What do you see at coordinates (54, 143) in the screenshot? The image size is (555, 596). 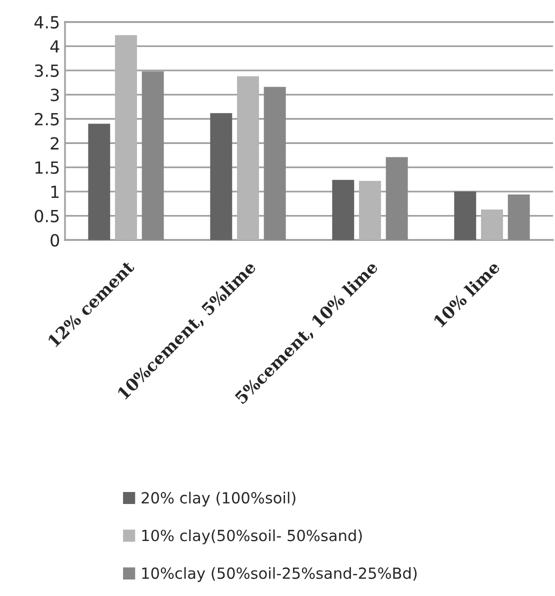 I see `y-tick-label: 2` at bounding box center [54, 143].